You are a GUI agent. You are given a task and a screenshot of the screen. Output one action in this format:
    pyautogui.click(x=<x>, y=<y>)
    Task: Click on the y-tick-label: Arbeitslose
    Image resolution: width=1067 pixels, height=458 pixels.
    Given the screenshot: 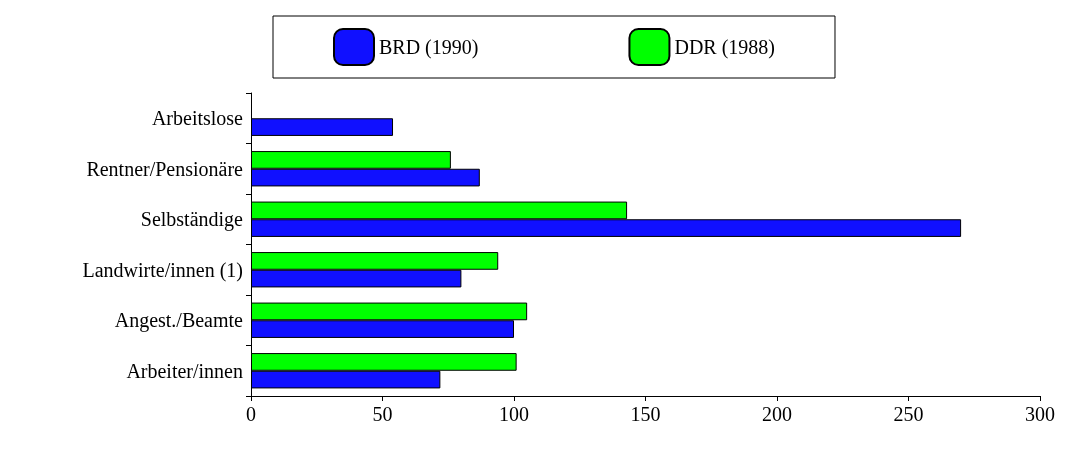 What is the action you would take?
    pyautogui.click(x=197, y=118)
    